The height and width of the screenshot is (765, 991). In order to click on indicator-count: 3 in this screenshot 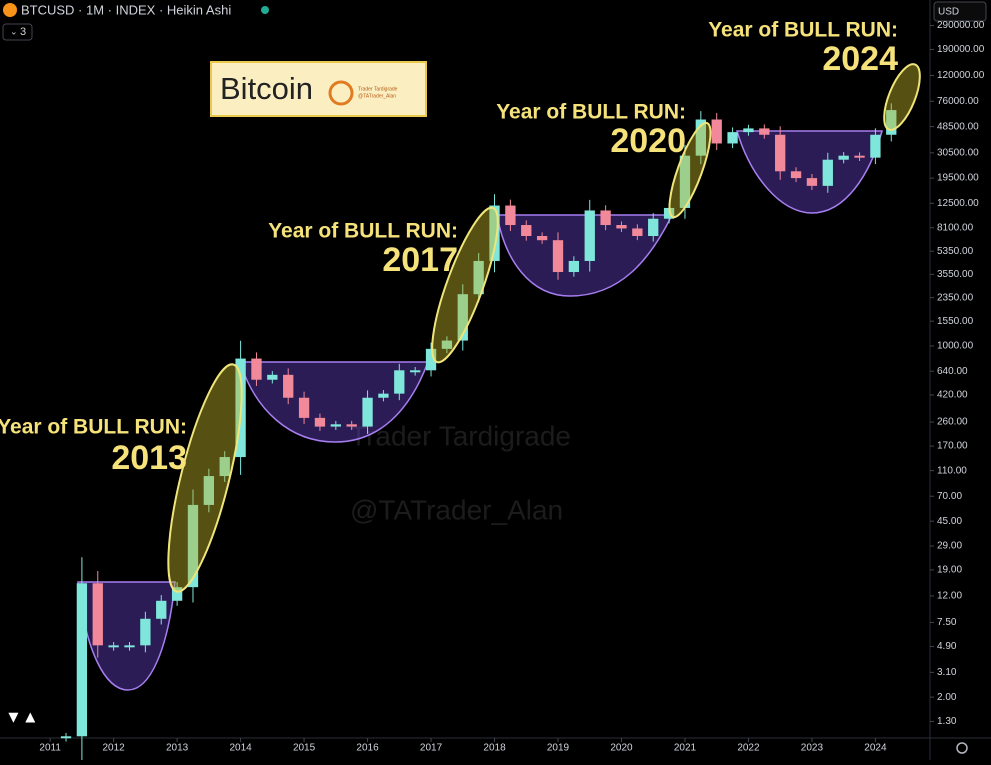, I will do `click(23, 32)`.